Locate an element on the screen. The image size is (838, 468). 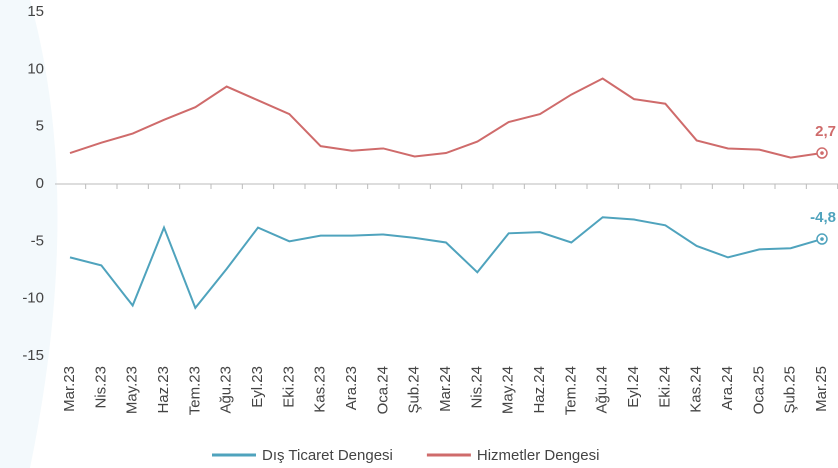
legend-label: Hizmetler Dengesi is located at coordinates (538, 455).